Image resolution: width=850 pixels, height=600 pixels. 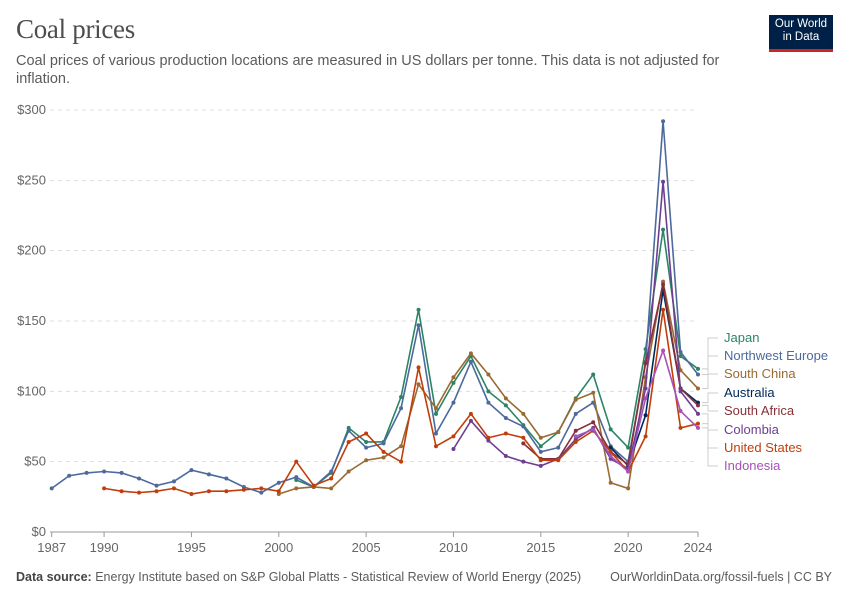 I want to click on x-tick-label: 1987, so click(x=51, y=547).